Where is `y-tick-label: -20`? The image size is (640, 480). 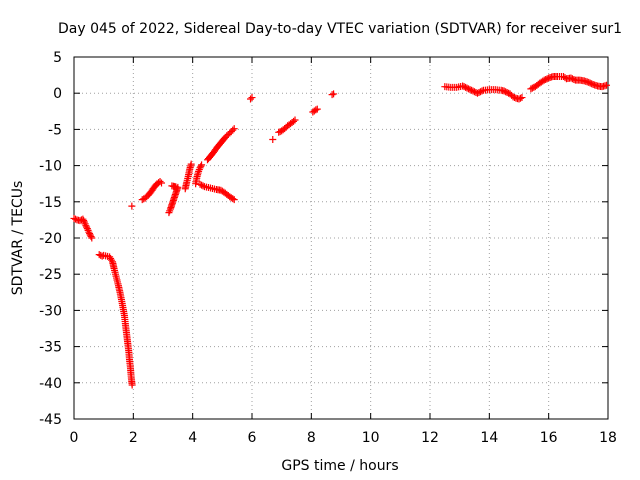 y-tick-label: -20 is located at coordinates (50, 239).